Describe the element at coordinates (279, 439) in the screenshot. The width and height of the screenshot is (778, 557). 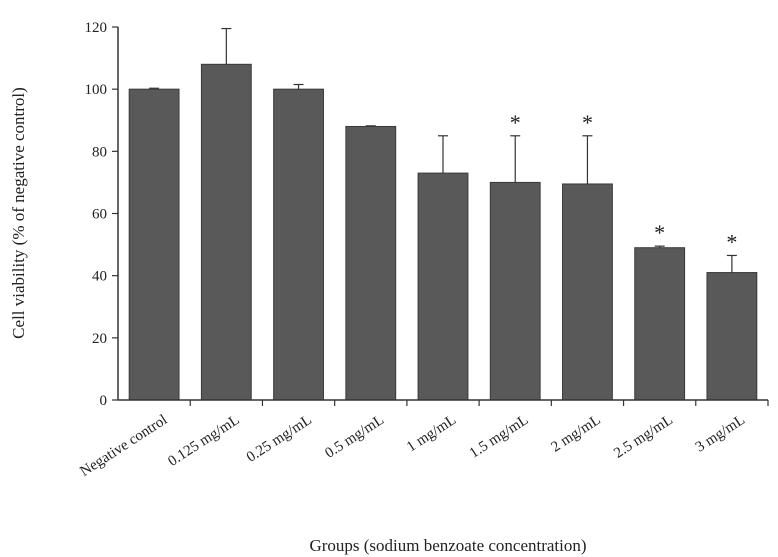
I see `x-tick-label: 0.25 mg/mL` at that location.